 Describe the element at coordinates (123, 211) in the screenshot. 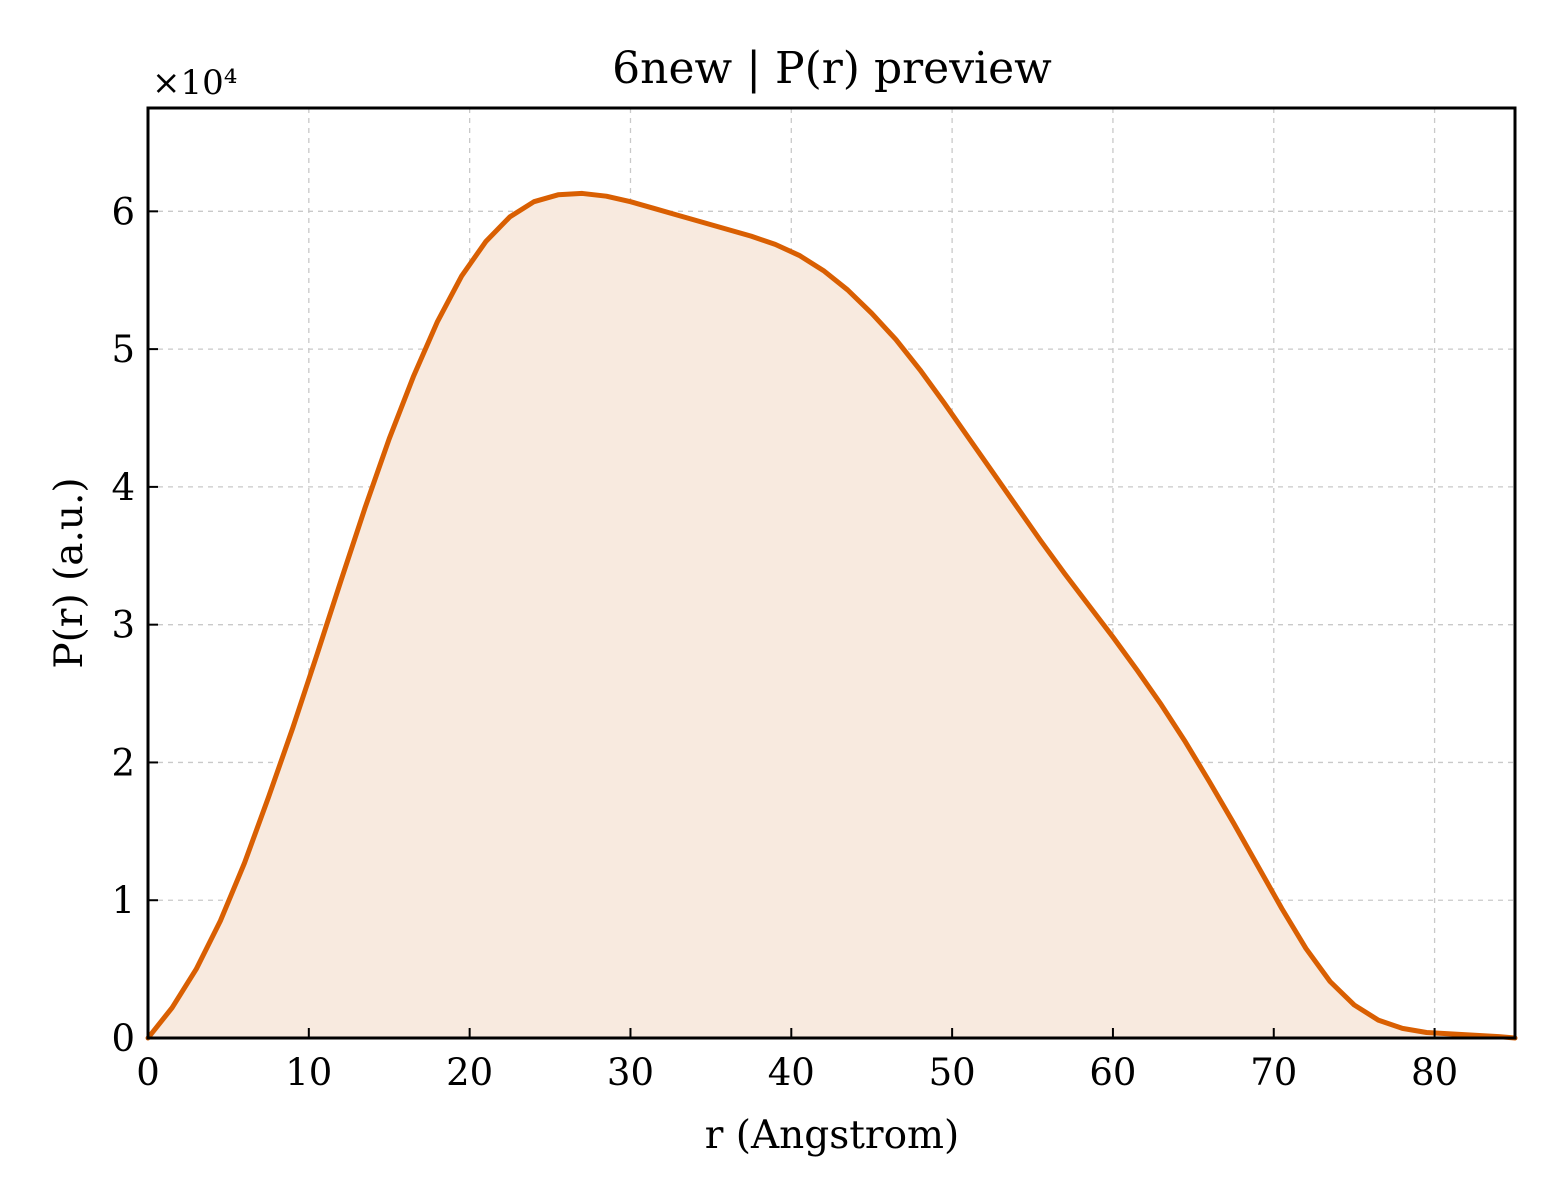

I see `y-tick-label: 6` at that location.